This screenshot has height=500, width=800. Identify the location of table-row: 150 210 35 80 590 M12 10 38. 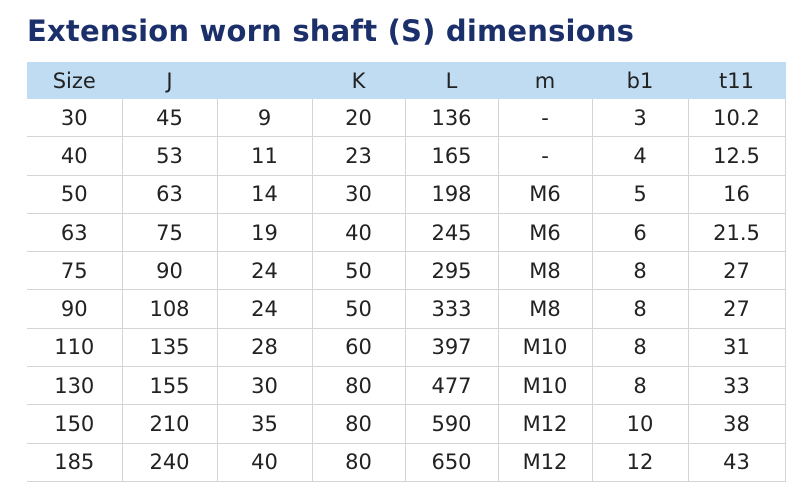
(406, 424).